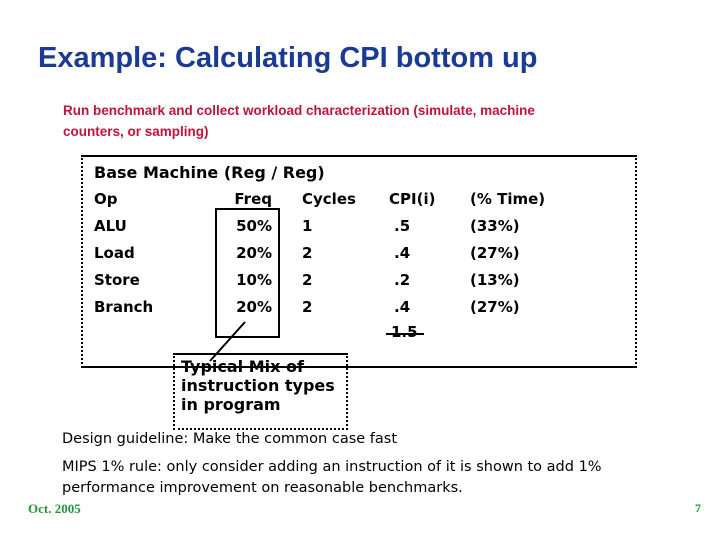  Describe the element at coordinates (428, 333) in the screenshot. I see `cell-total-cpi: 1.5` at that location.